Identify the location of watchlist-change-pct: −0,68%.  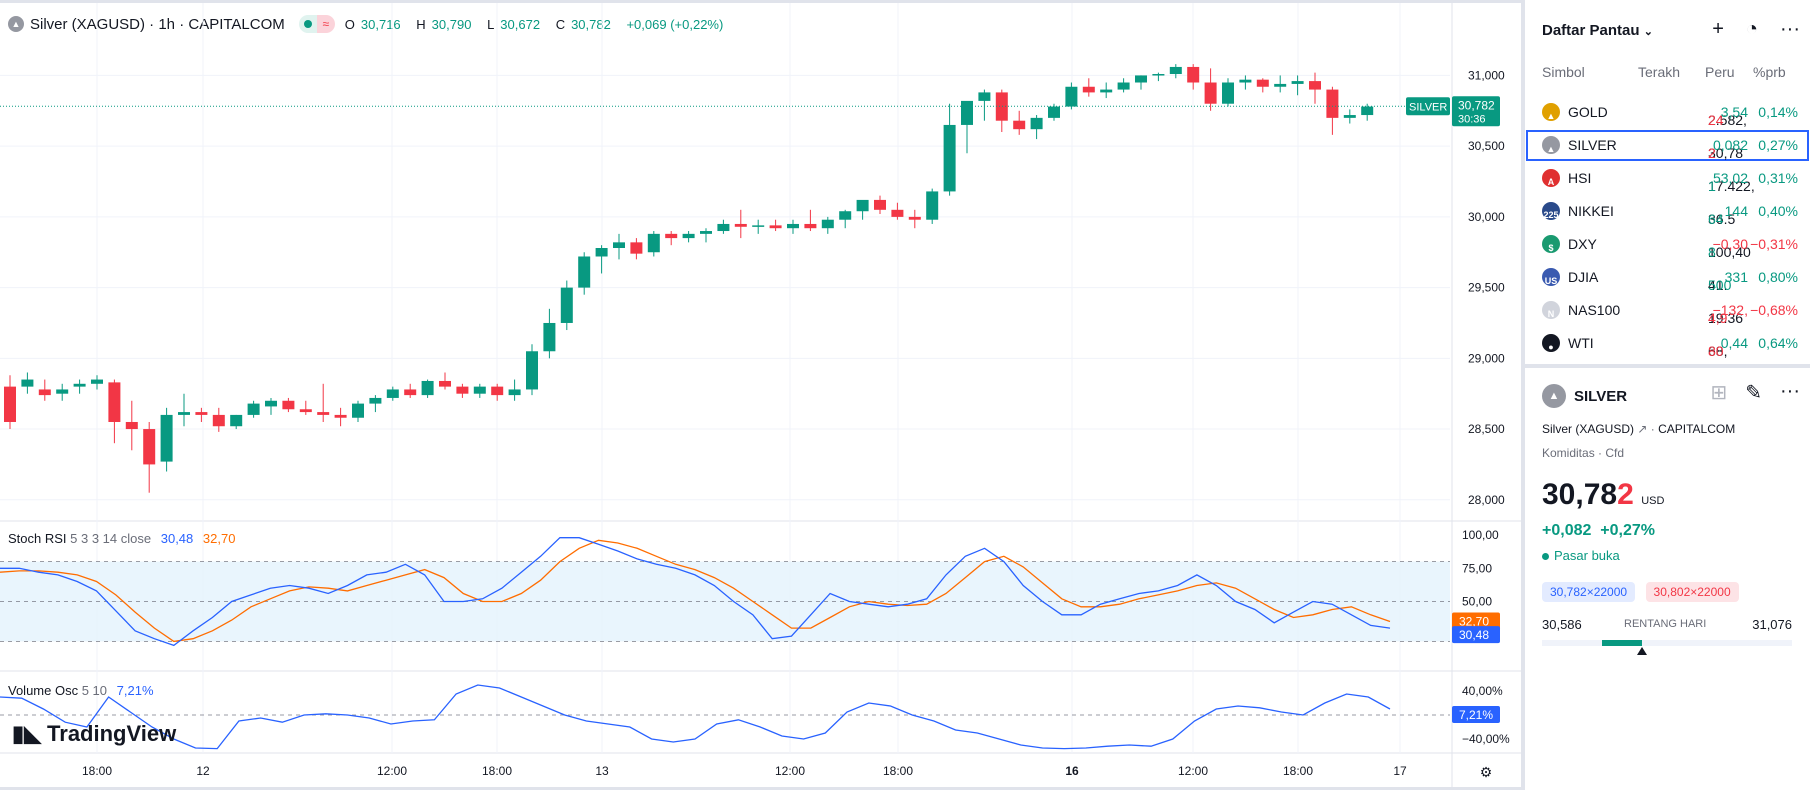
(1774, 310).